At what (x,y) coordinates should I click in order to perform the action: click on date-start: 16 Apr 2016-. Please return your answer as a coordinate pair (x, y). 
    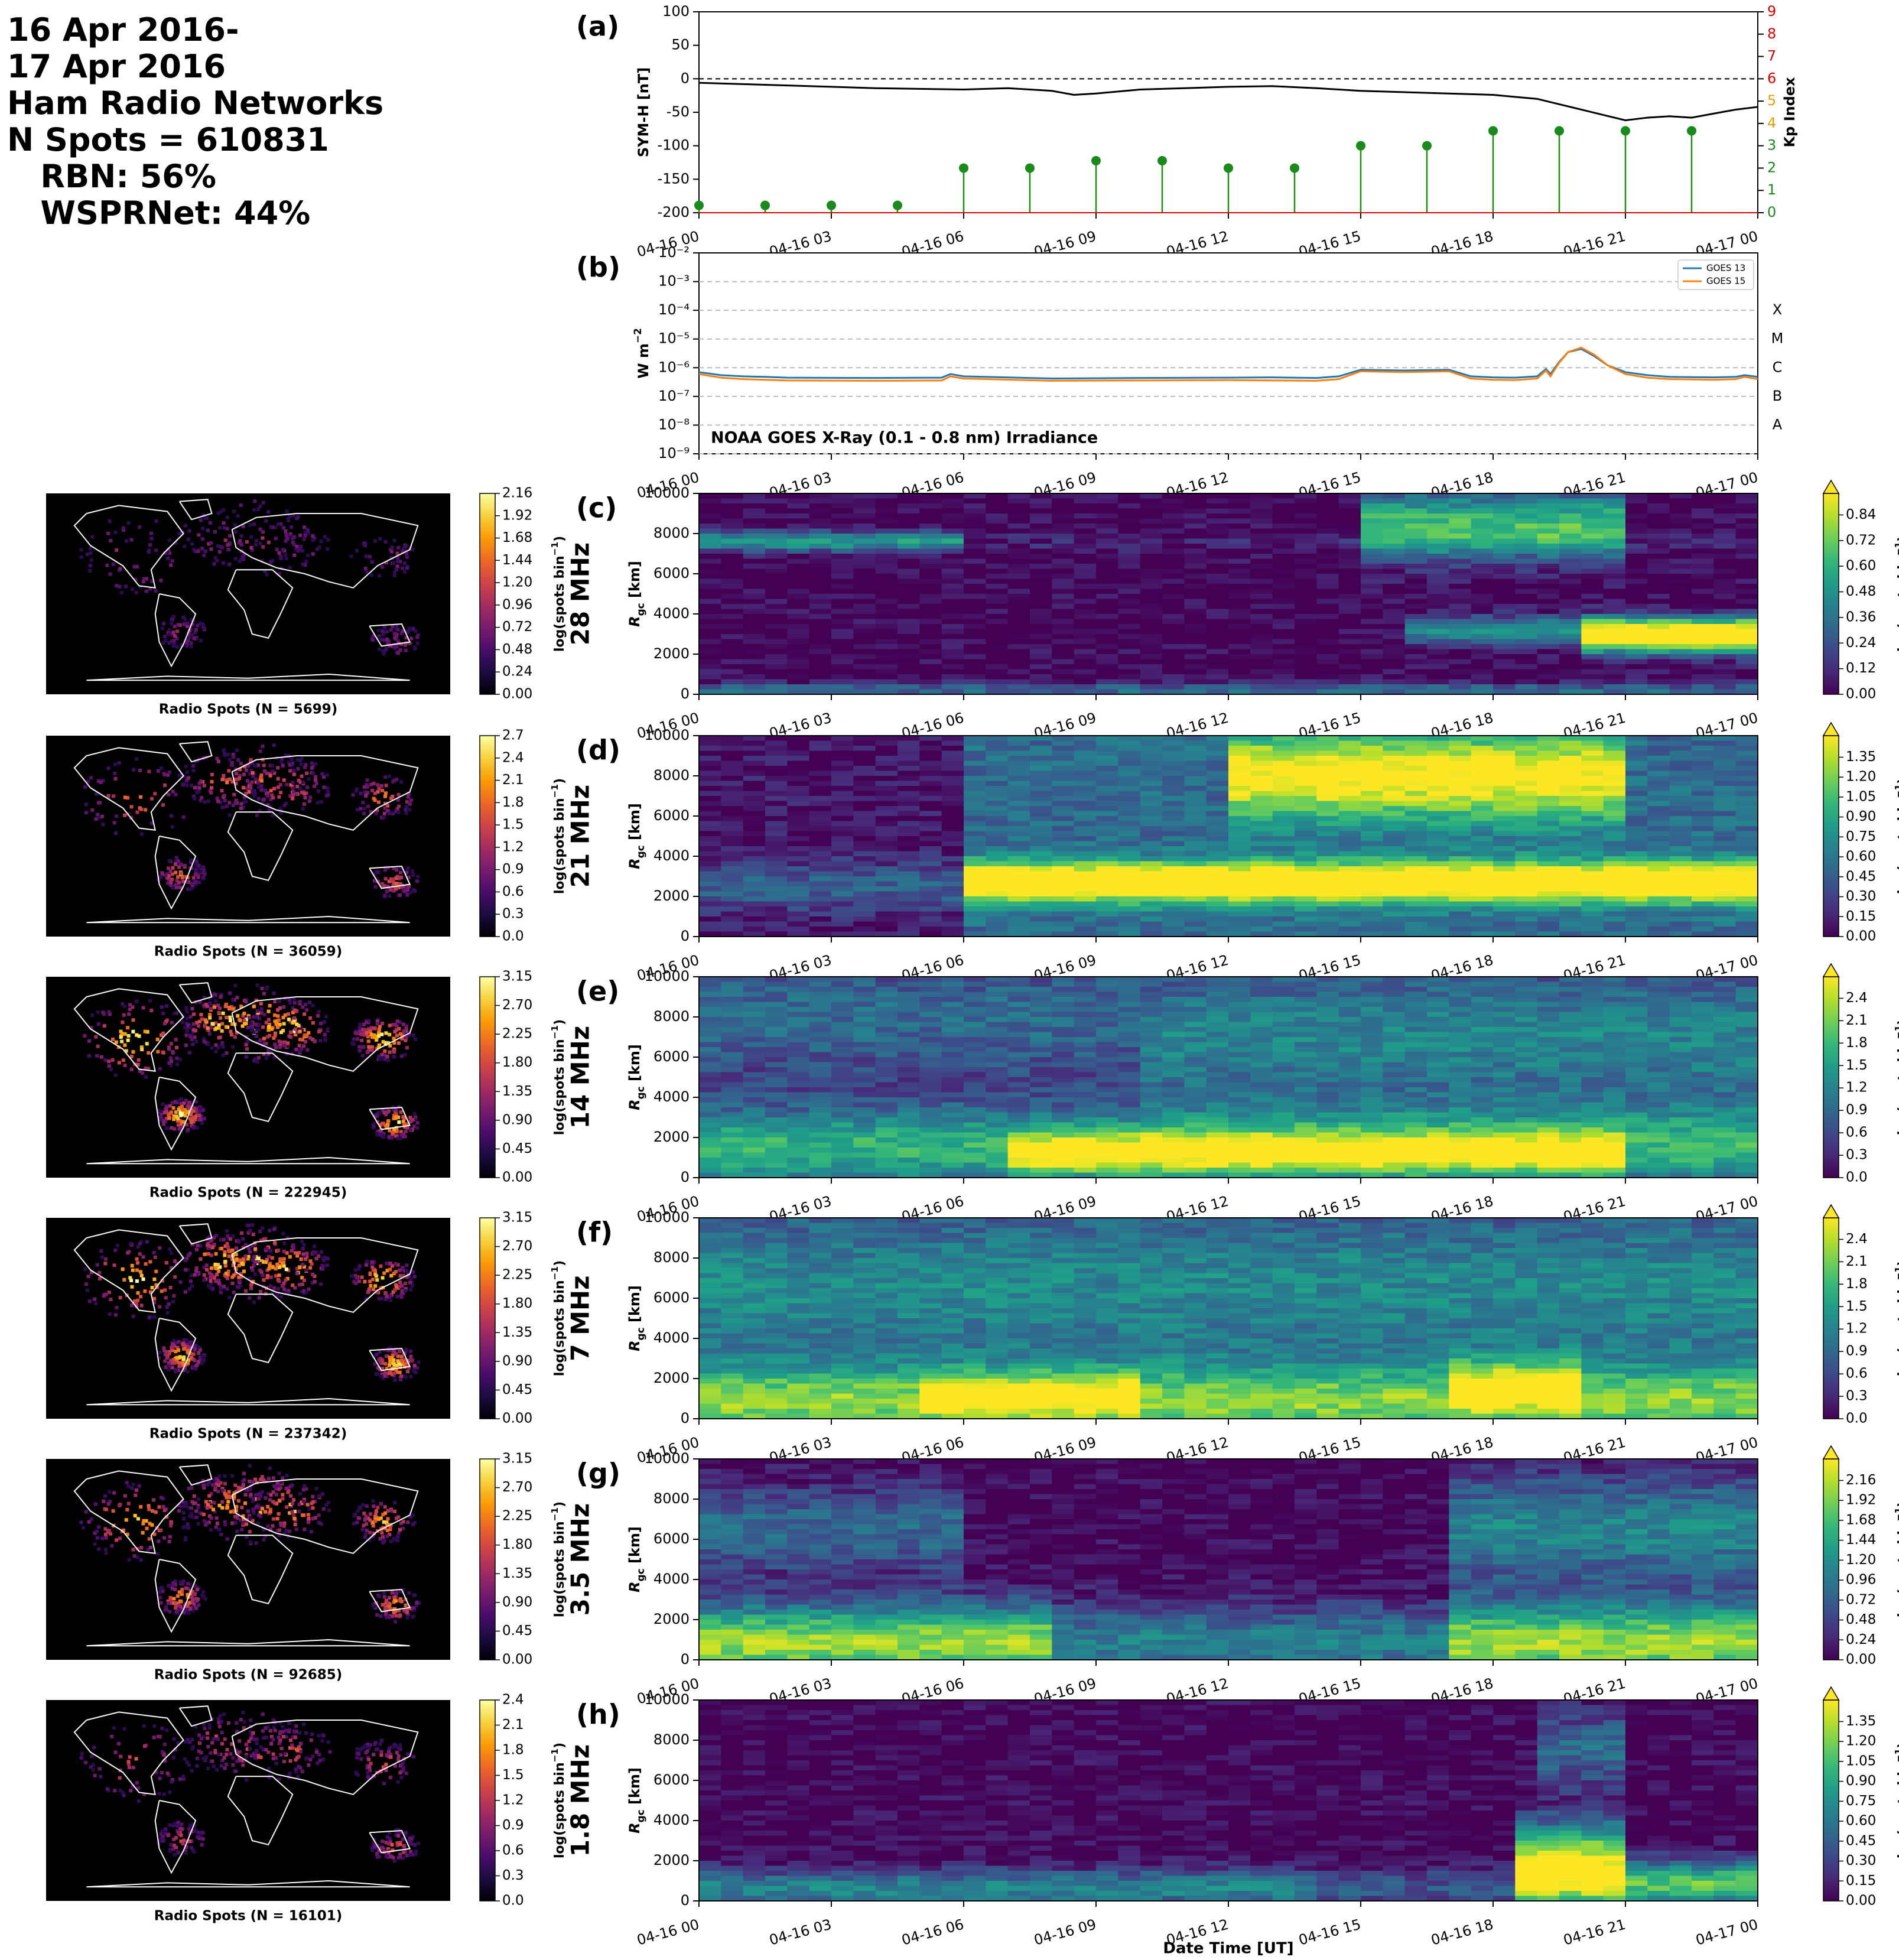
    Looking at the image, I should click on (123, 29).